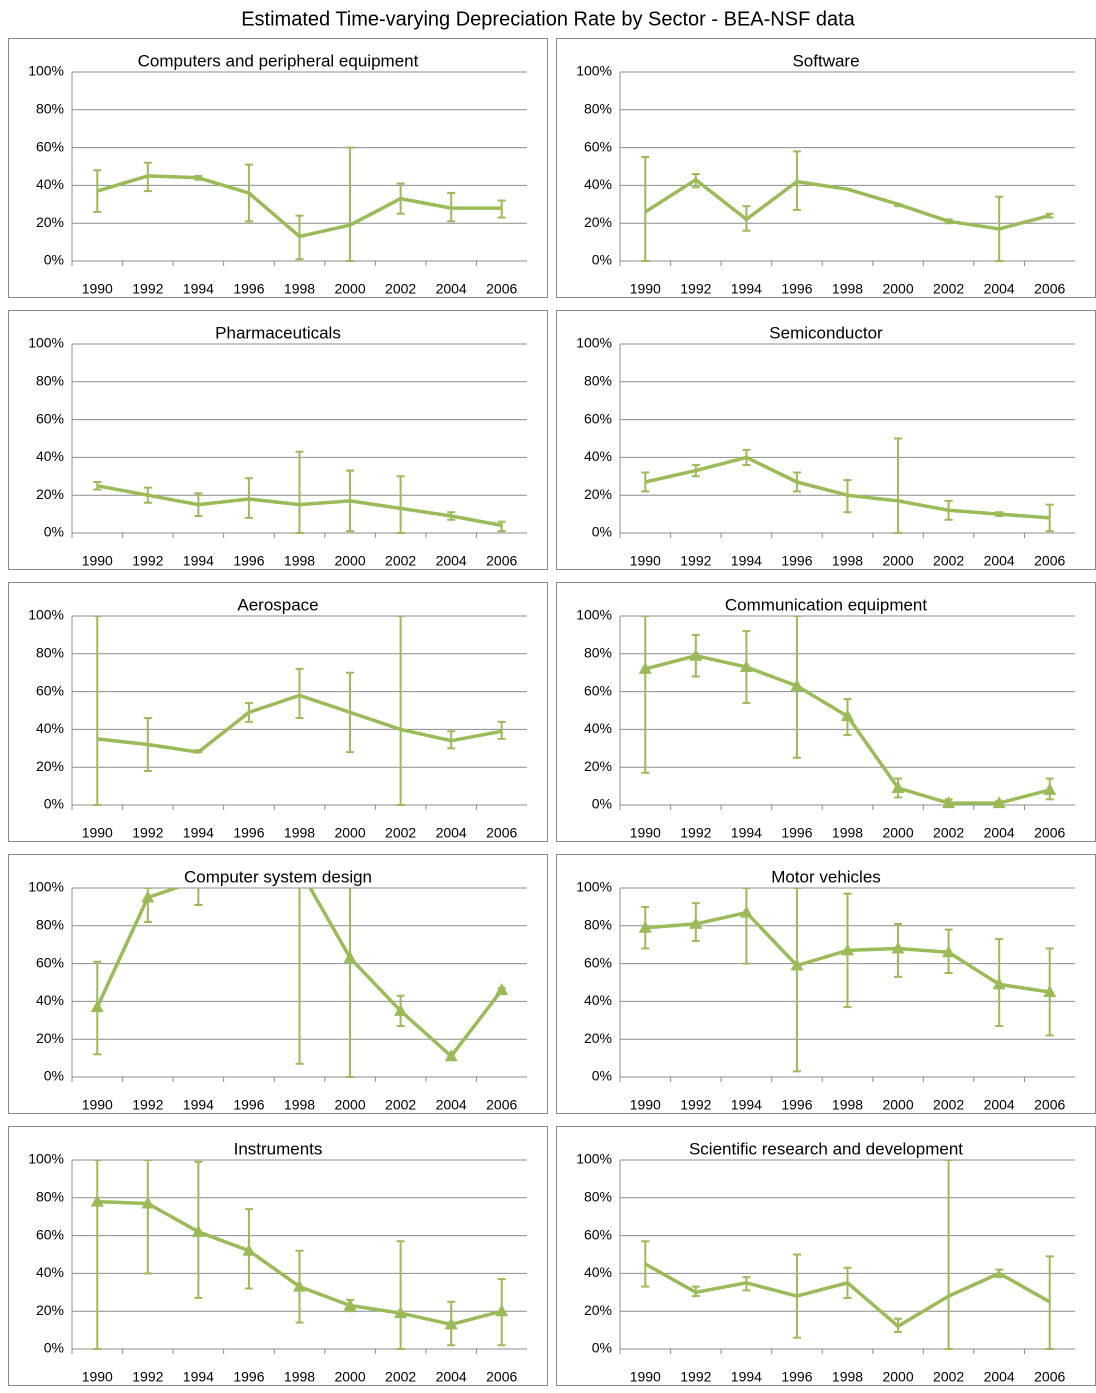  Describe the element at coordinates (299, 561) in the screenshot. I see `x-tick-label: 1998` at that location.